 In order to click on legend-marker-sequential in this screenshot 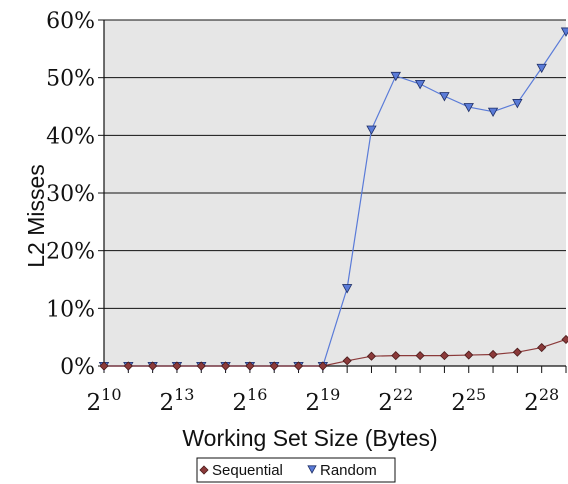, I will do `click(204, 470)`.